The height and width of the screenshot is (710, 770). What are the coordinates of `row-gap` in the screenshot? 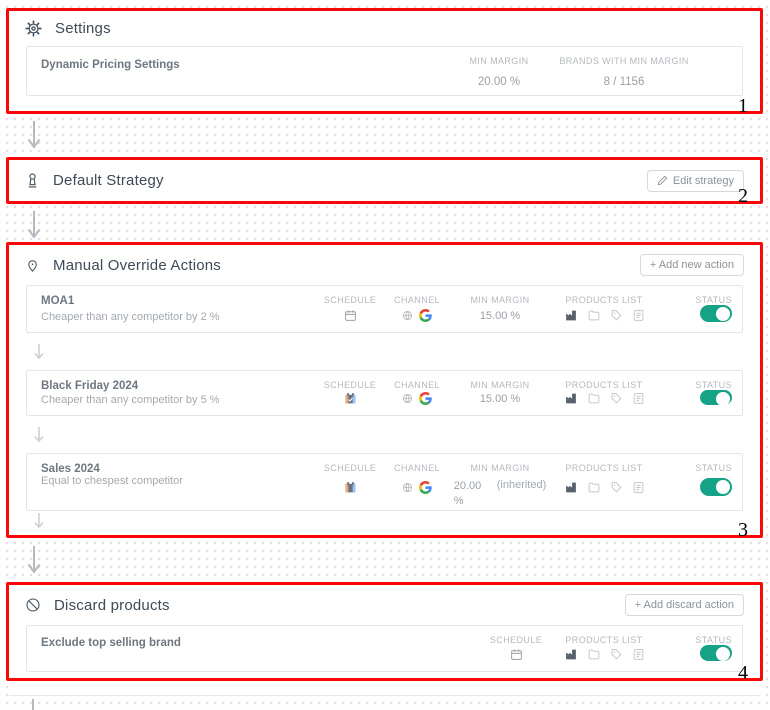 It's located at (384, 351).